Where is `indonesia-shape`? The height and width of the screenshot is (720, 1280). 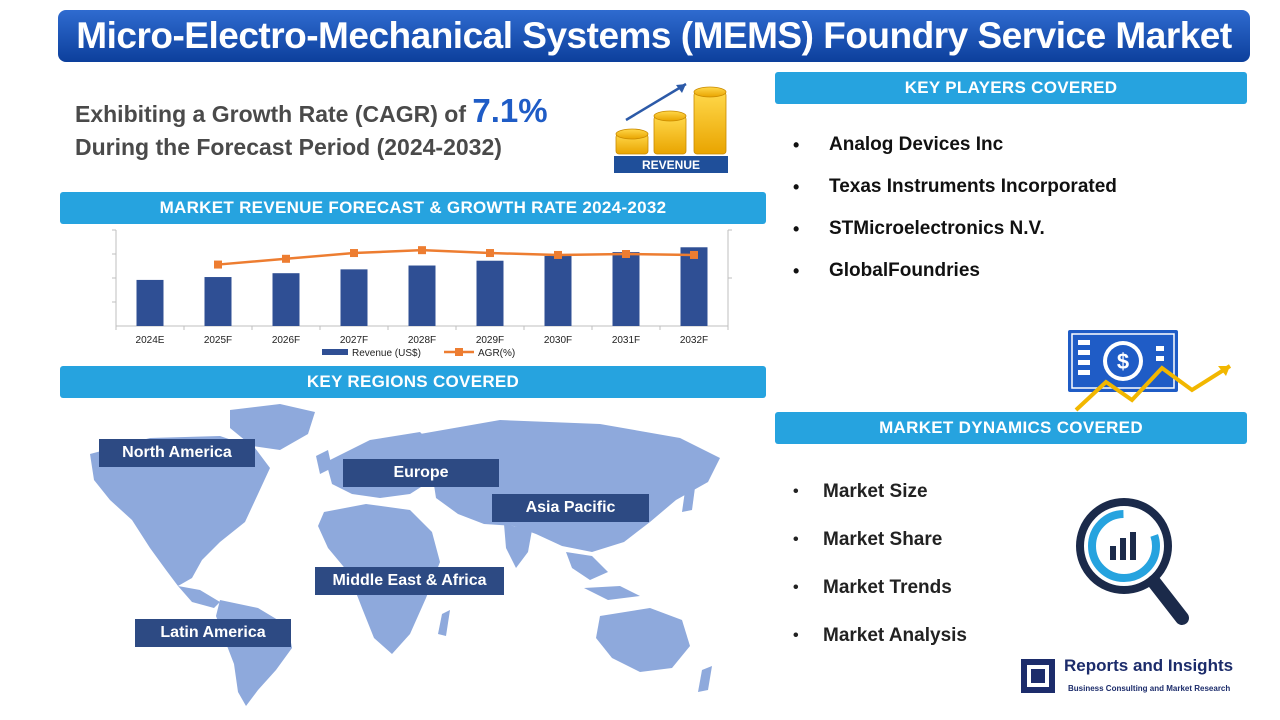
indonesia-shape is located at coordinates (612, 593).